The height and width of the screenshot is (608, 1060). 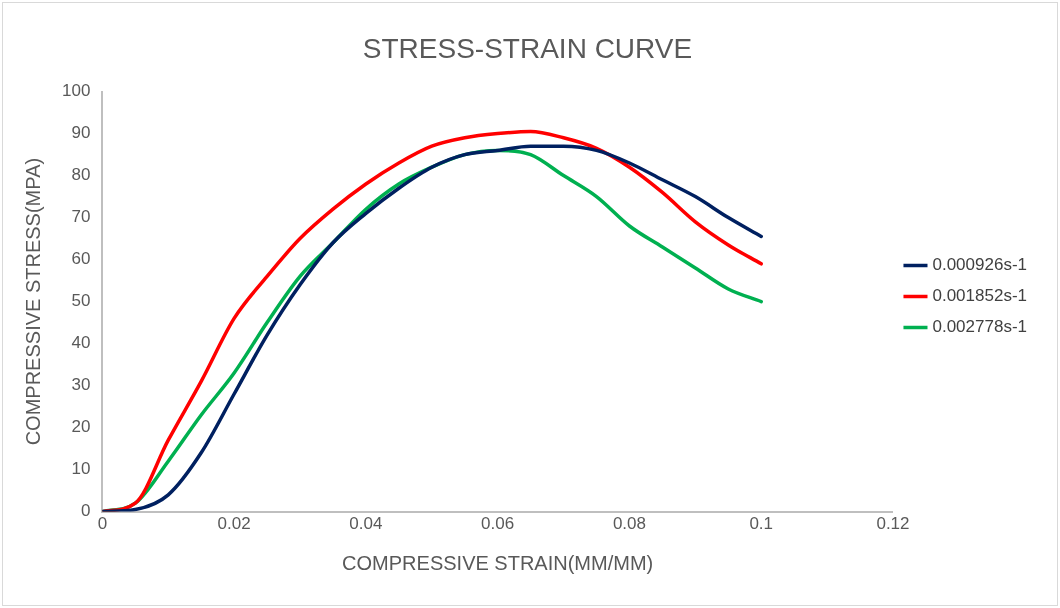 What do you see at coordinates (366, 524) in the screenshot?
I see `x-tick-label: 0.04` at bounding box center [366, 524].